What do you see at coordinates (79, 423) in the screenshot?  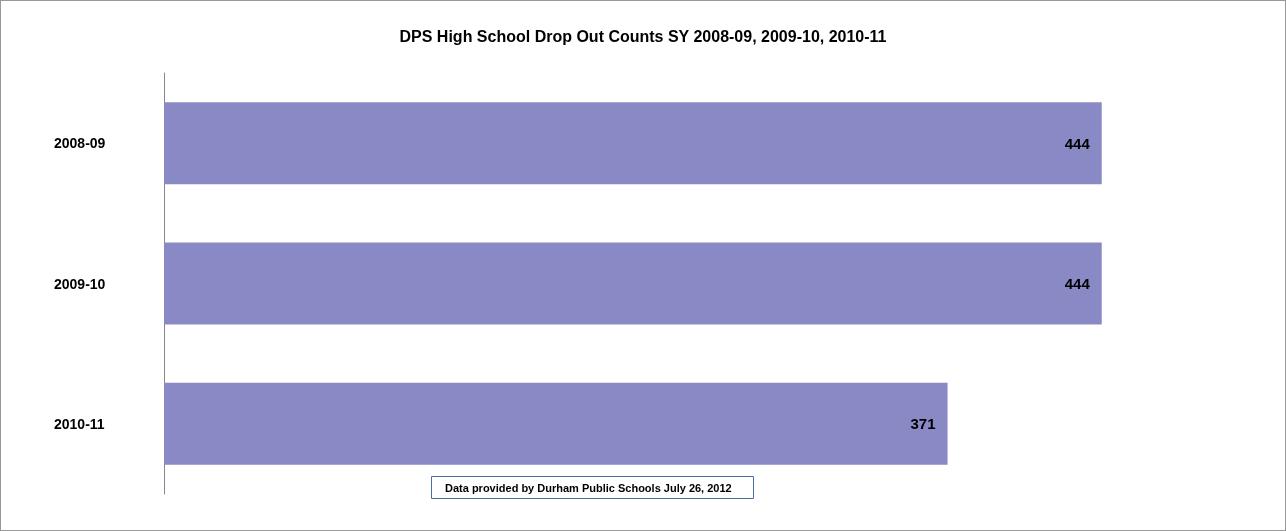 I see `y-tick-label: 2010-11` at bounding box center [79, 423].